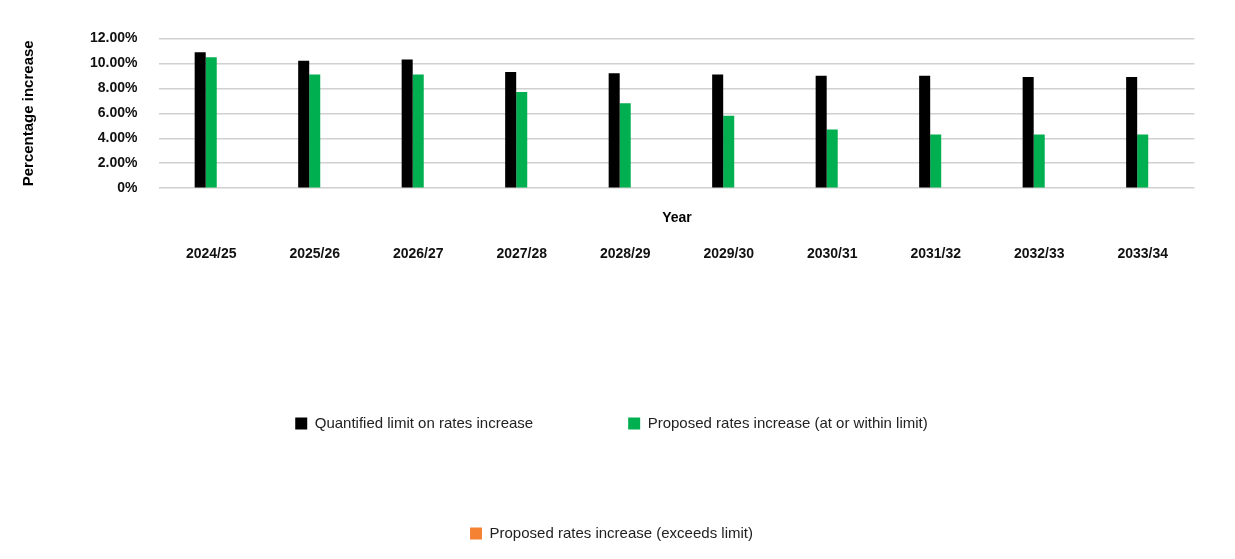  What do you see at coordinates (522, 253) in the screenshot?
I see `x-tick-label: 2027/28` at bounding box center [522, 253].